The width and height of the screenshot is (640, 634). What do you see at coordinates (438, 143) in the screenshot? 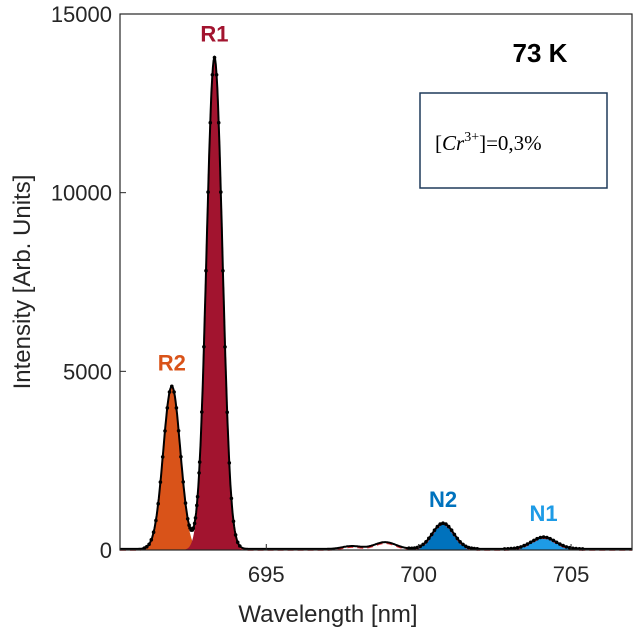
I see `conc-prefix: [` at bounding box center [438, 143].